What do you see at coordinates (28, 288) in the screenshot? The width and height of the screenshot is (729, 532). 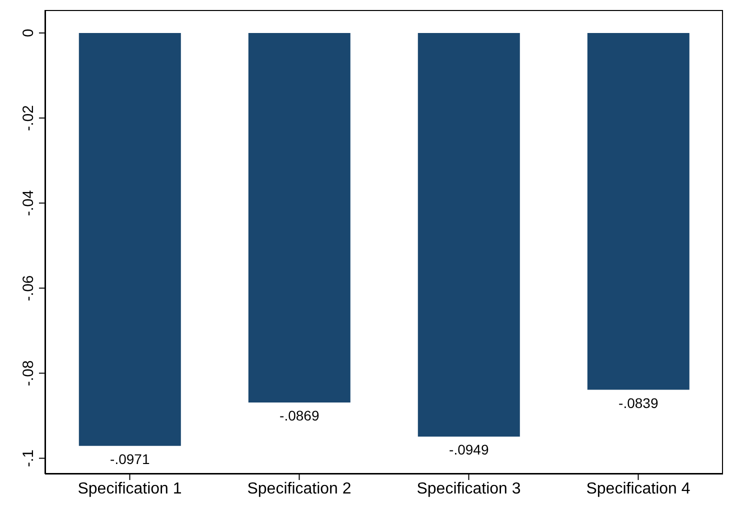 I see `y-tick-label: -.06` at bounding box center [28, 288].